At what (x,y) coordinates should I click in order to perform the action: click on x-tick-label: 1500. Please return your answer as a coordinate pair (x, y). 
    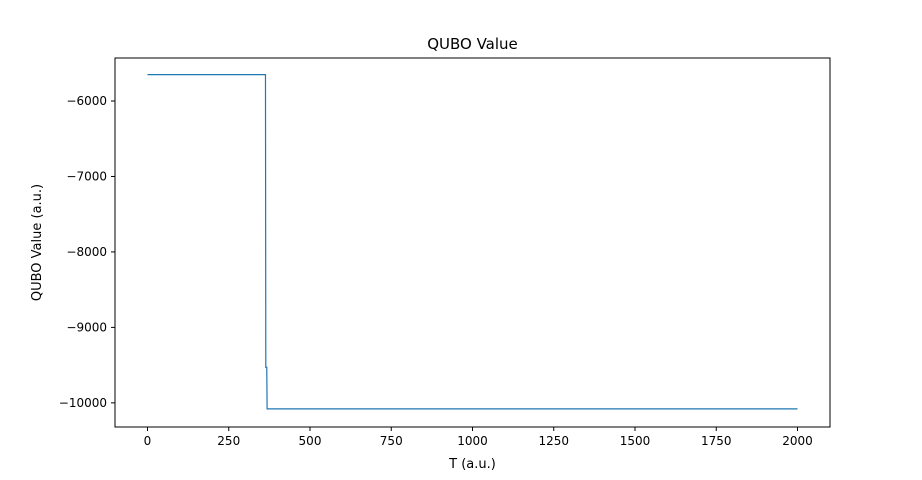
    Looking at the image, I should click on (635, 441).